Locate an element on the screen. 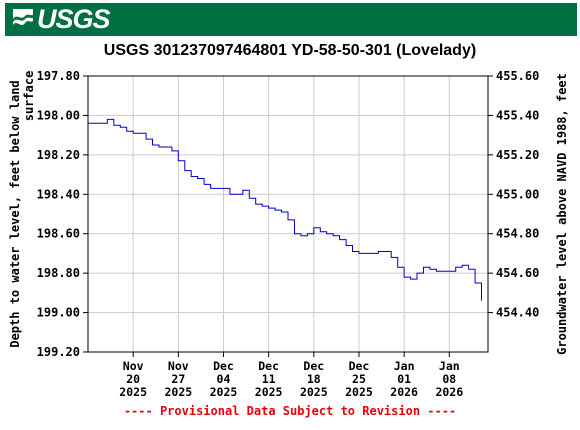  y-tick-label: 199.20 is located at coordinates (58, 352).